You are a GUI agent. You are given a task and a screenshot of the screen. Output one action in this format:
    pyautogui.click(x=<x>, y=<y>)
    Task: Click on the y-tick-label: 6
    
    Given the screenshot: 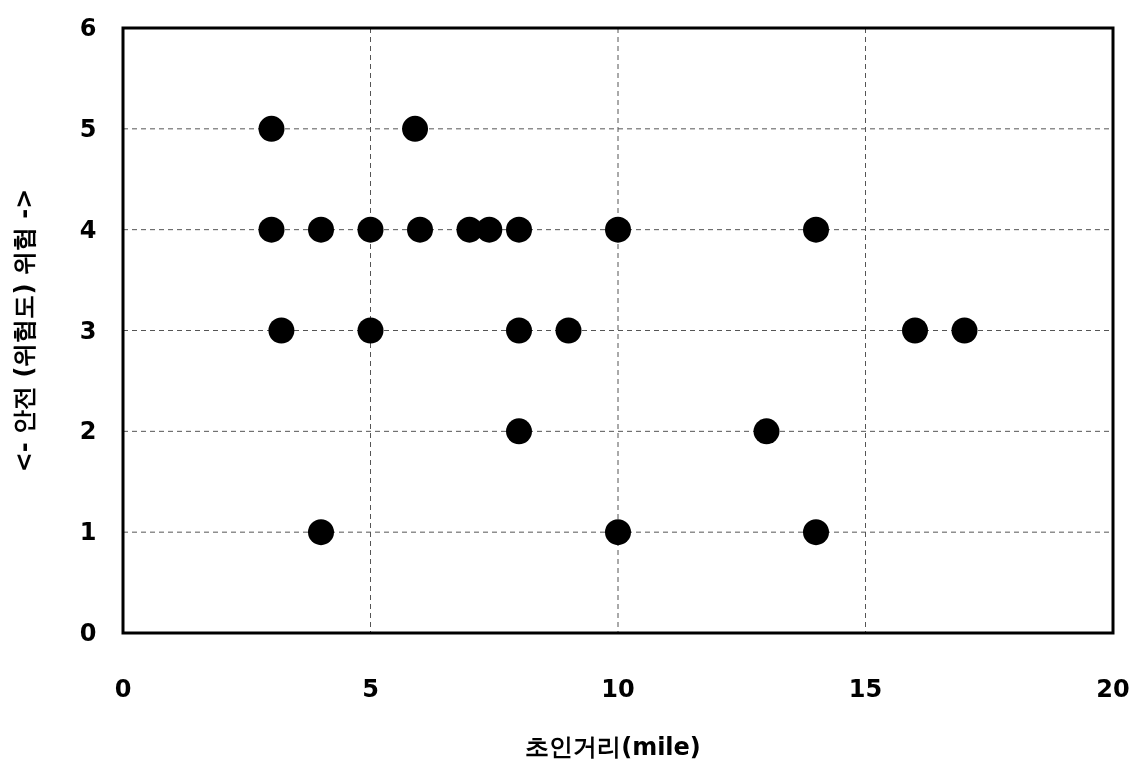 What is the action you would take?
    pyautogui.click(x=88, y=28)
    